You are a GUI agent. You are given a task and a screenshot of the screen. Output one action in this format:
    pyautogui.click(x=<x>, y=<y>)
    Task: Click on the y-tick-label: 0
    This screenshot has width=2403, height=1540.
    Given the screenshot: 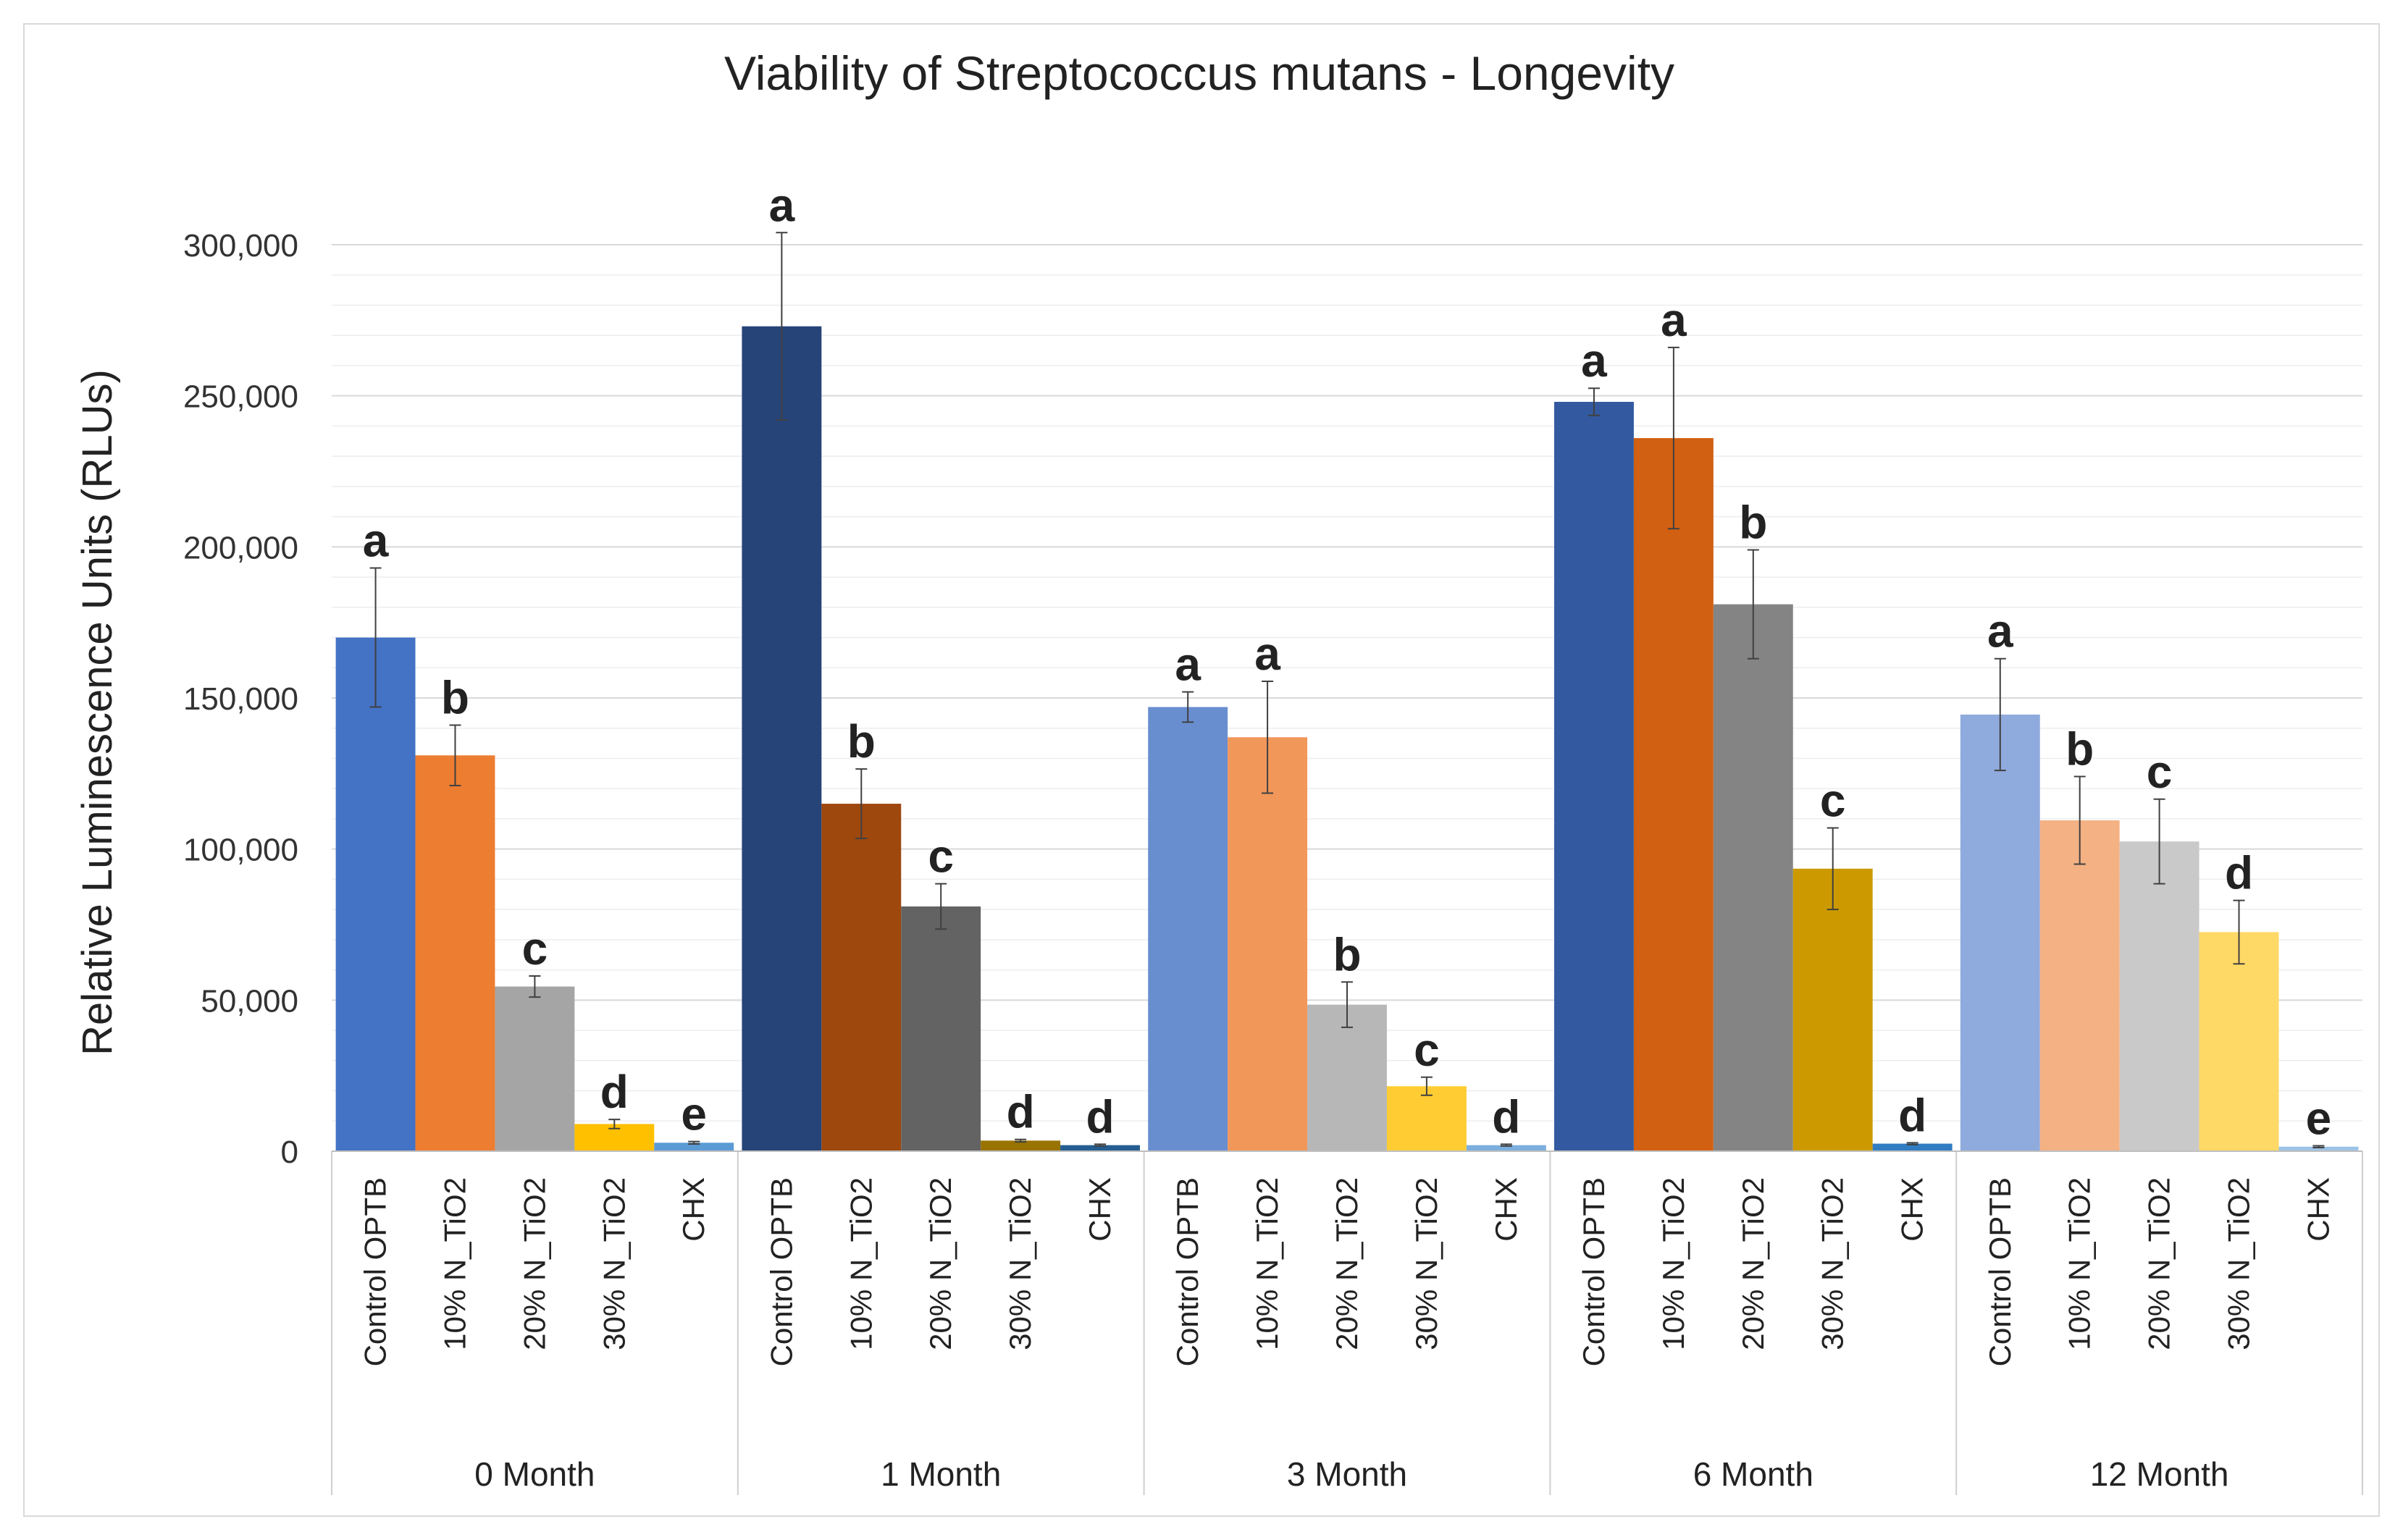 What is the action you would take?
    pyautogui.click(x=289, y=1152)
    